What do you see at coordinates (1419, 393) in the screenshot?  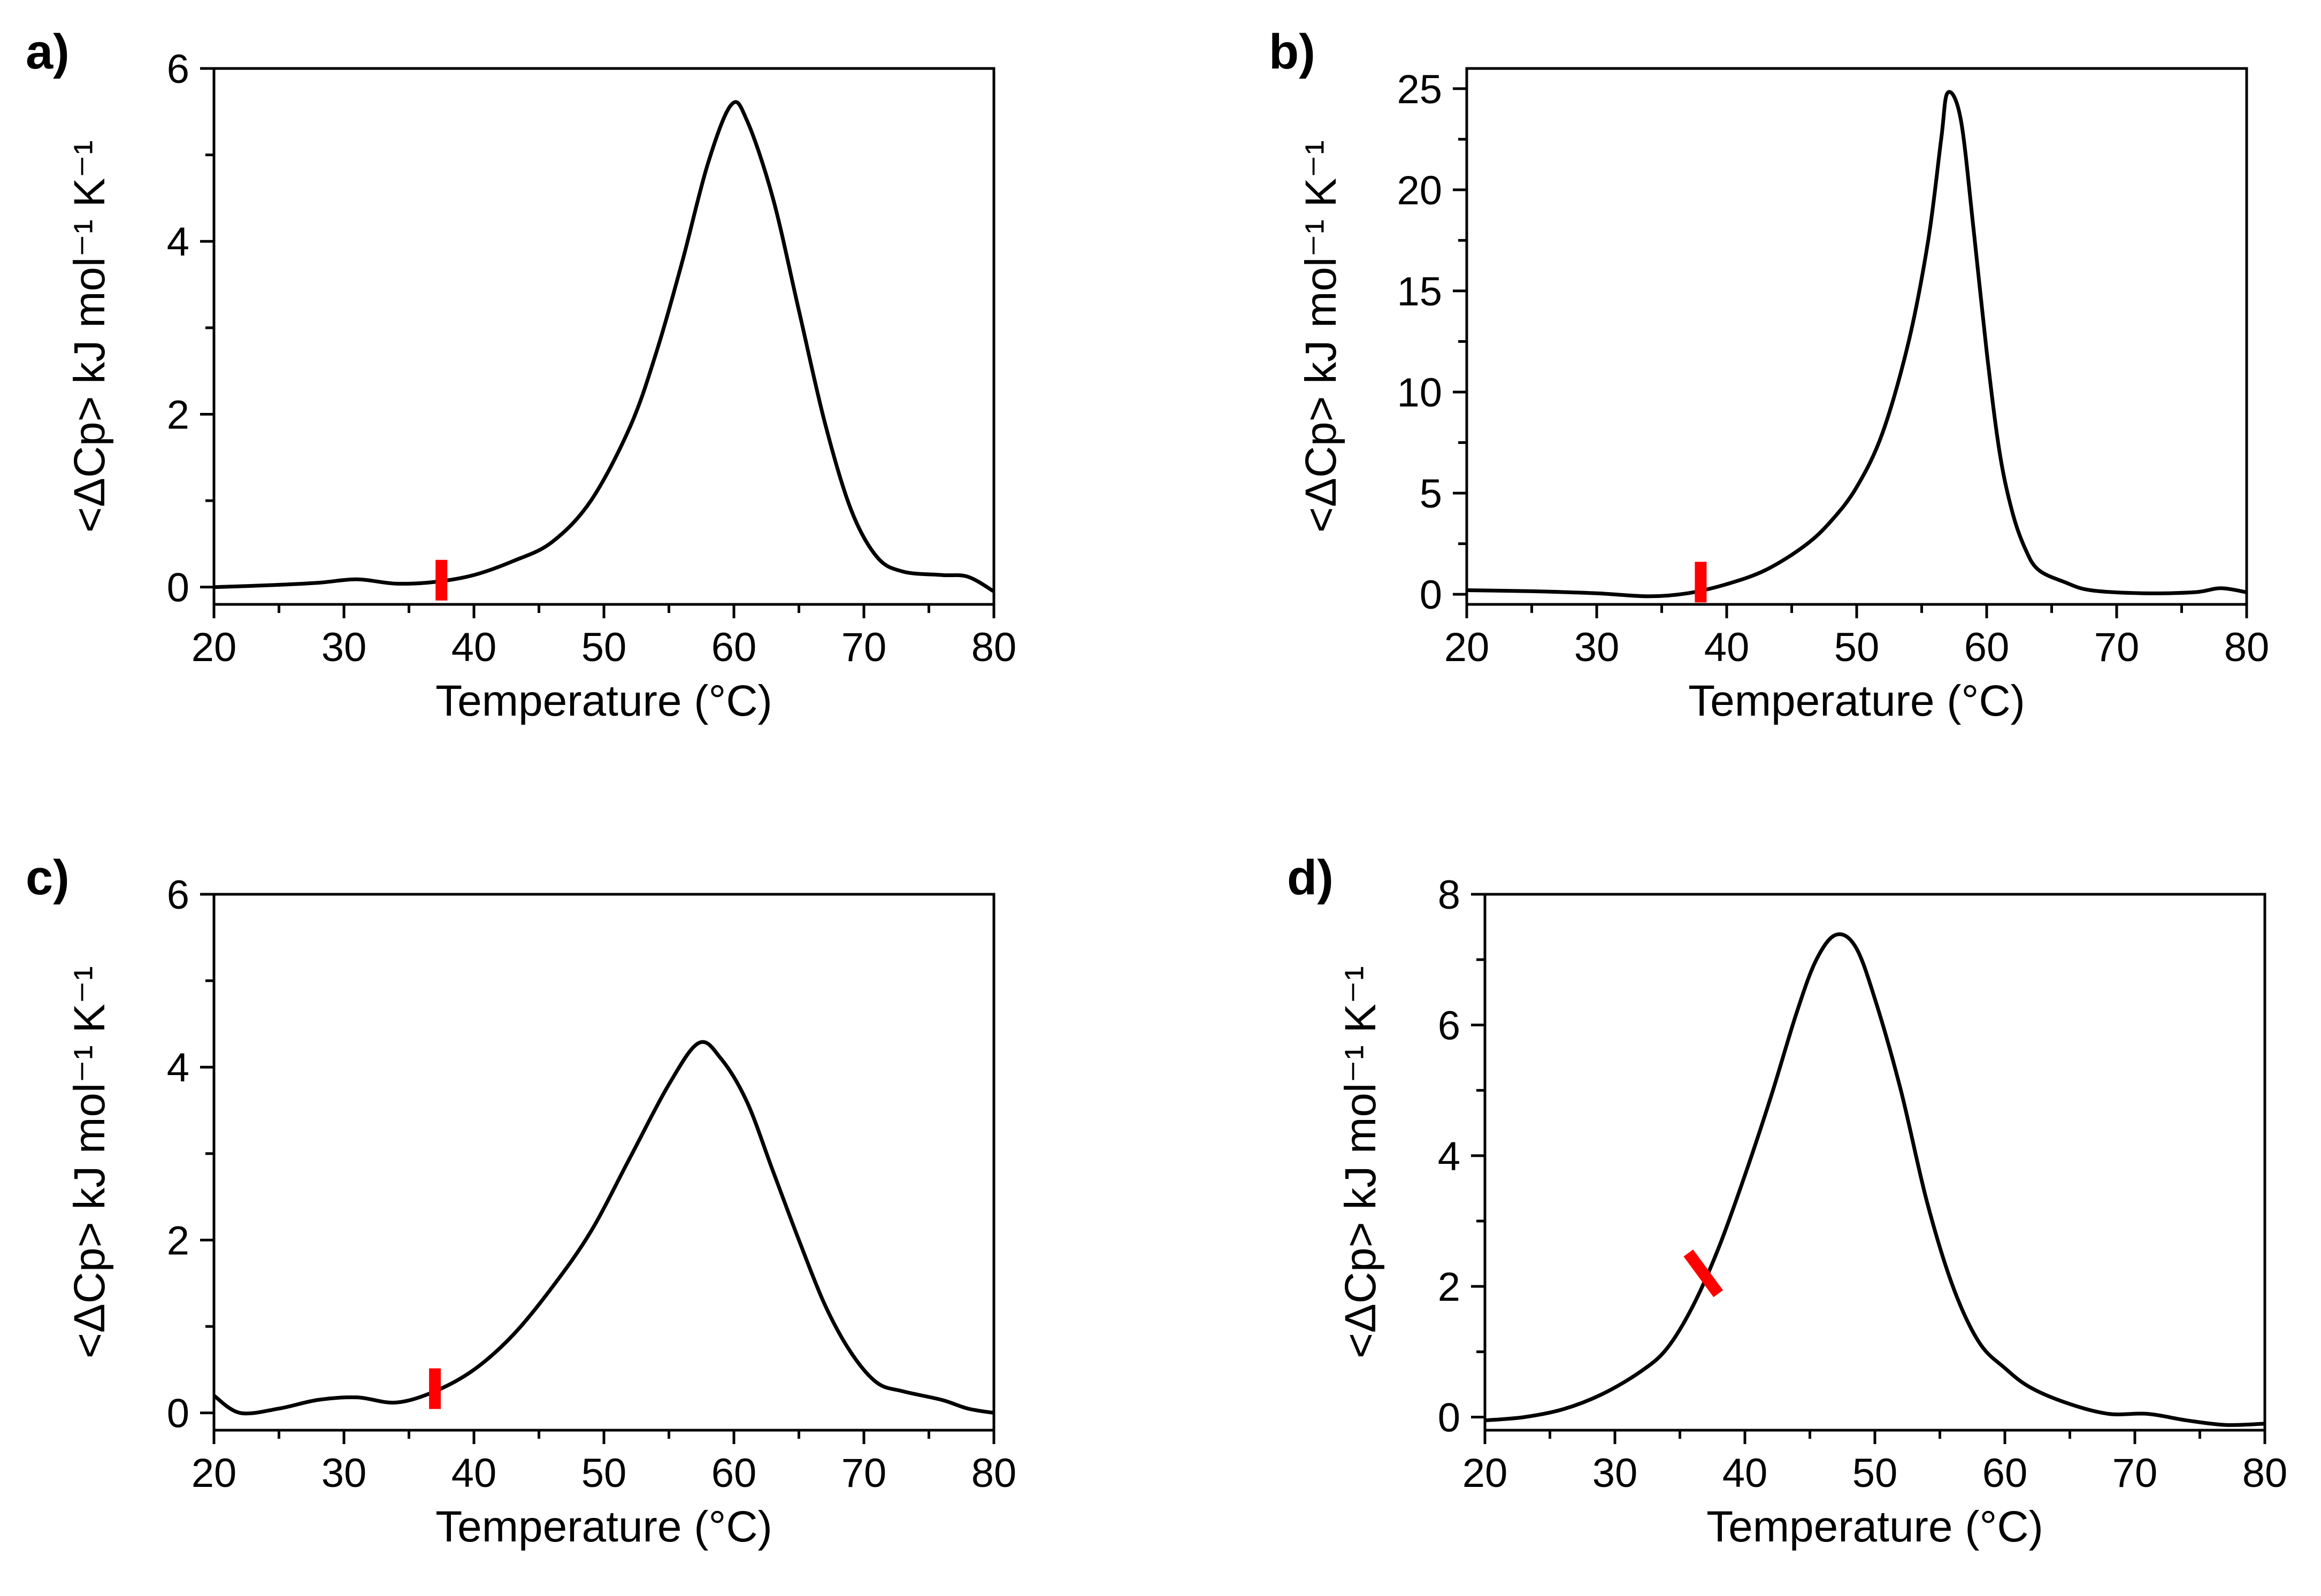 I see `y-tick-label: 10` at bounding box center [1419, 393].